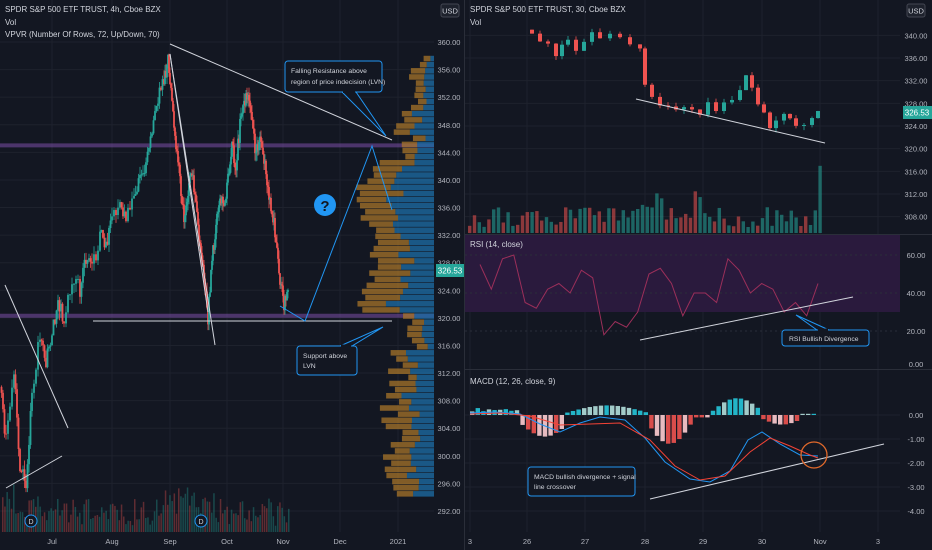 The width and height of the screenshot is (932, 550). Describe the element at coordinates (232, 541) in the screenshot. I see `left-time-axis` at that location.